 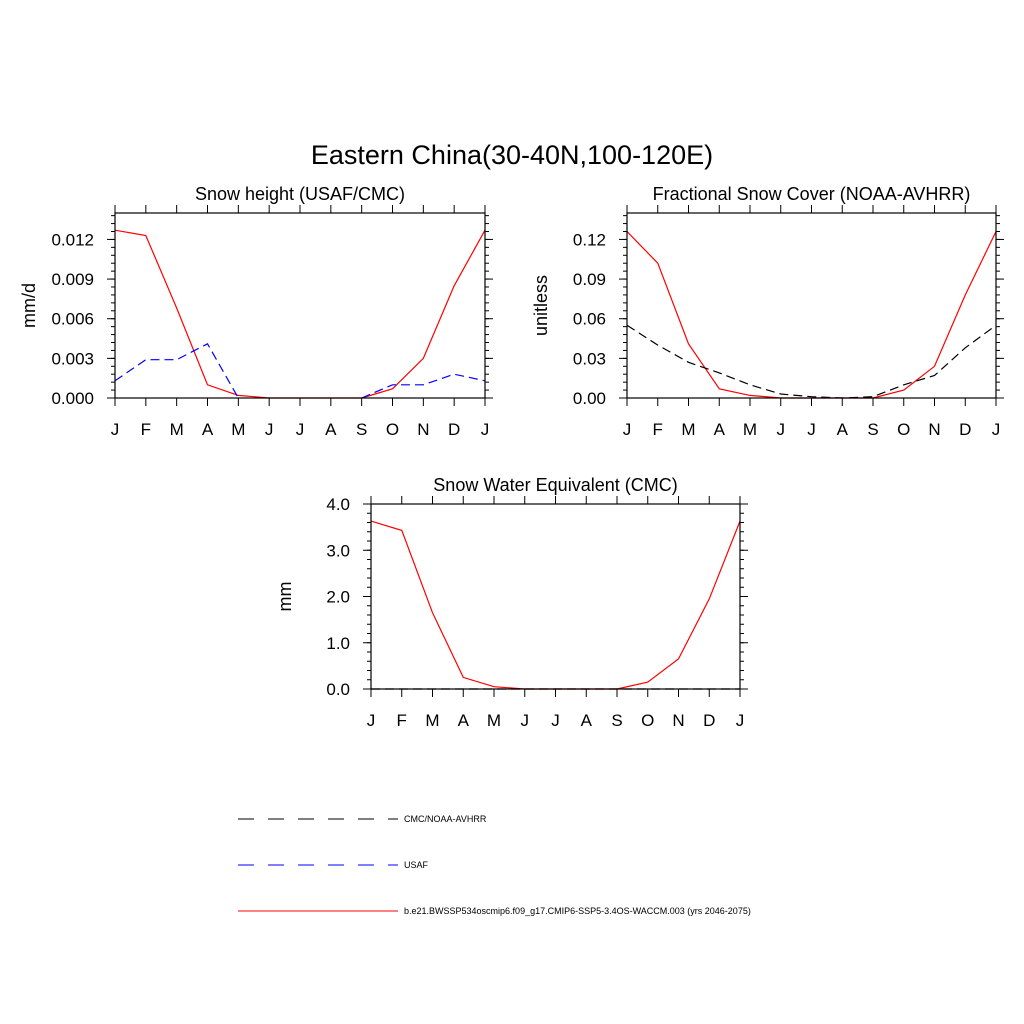 What do you see at coordinates (72, 398) in the screenshot?
I see `y-tick-label: 0.000` at bounding box center [72, 398].